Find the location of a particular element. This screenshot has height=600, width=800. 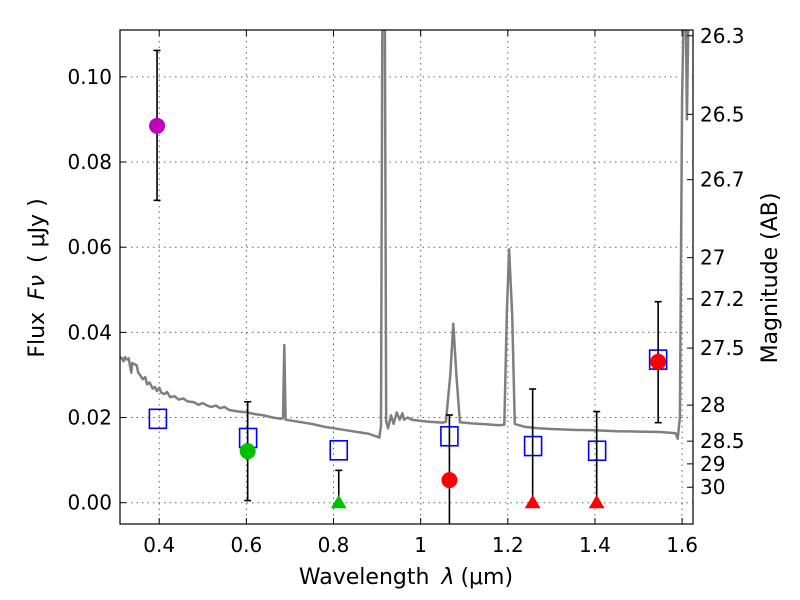

mag-tick-label: 27.5 is located at coordinates (722, 348).